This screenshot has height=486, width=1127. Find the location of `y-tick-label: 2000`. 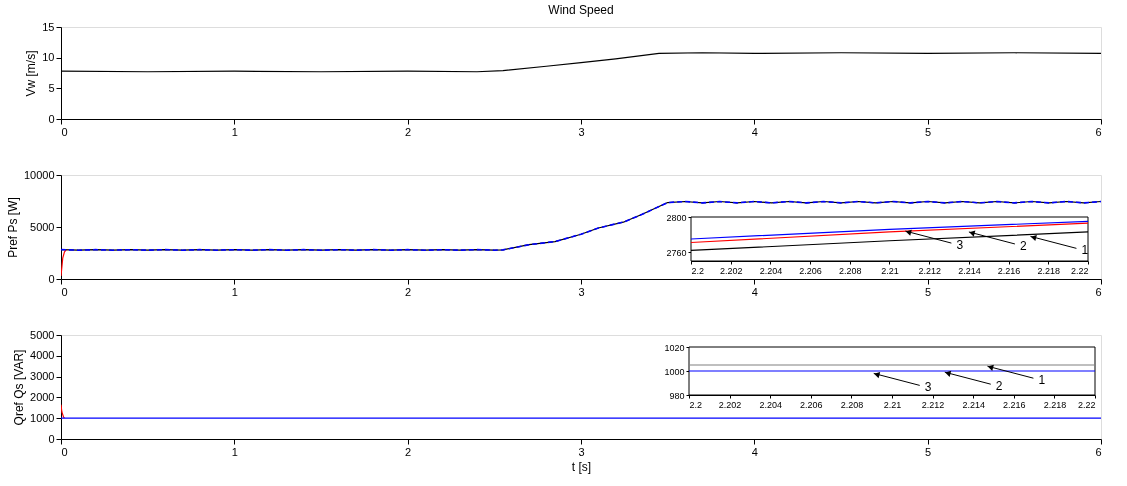

y-tick-label: 2000 is located at coordinates (42, 396).